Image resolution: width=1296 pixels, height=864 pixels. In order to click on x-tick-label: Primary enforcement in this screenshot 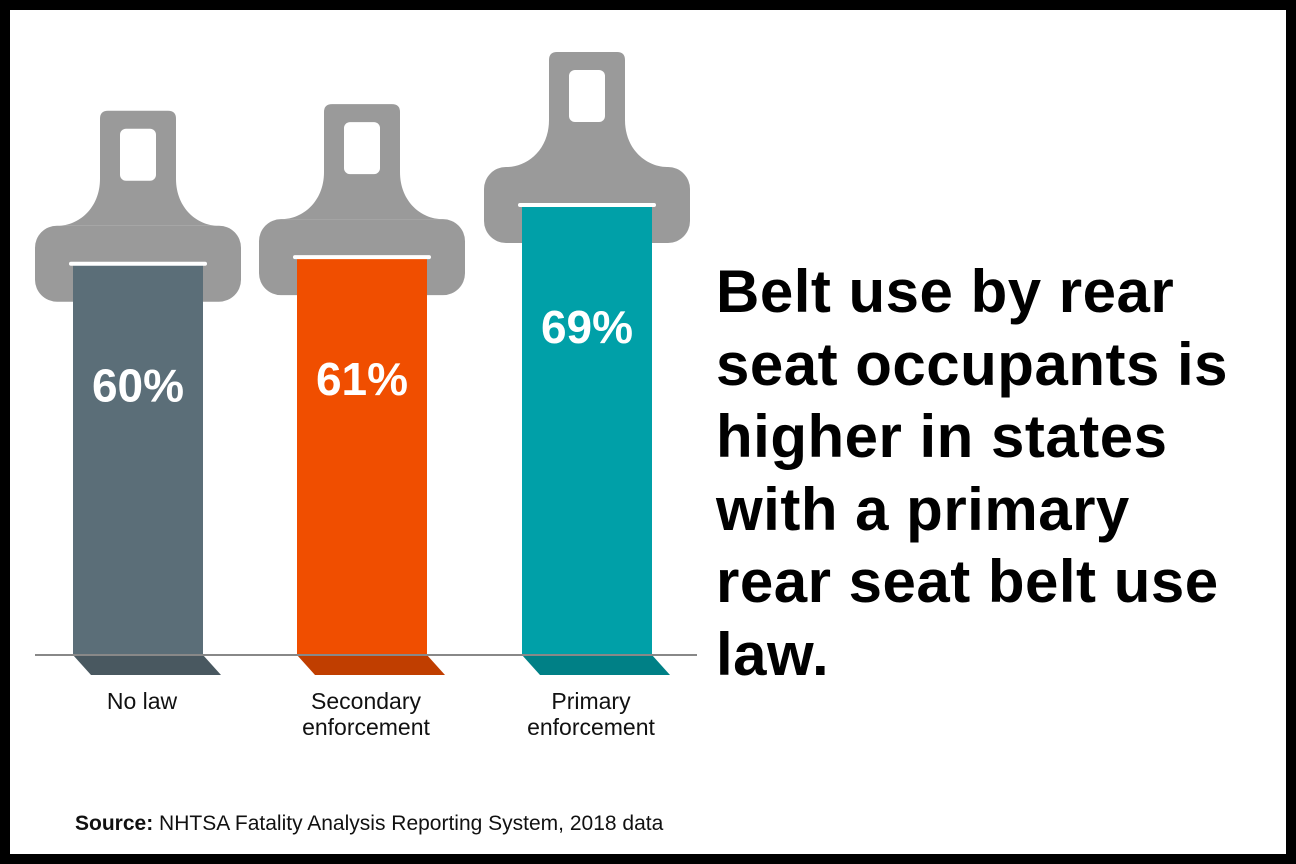, I will do `click(591, 714)`.